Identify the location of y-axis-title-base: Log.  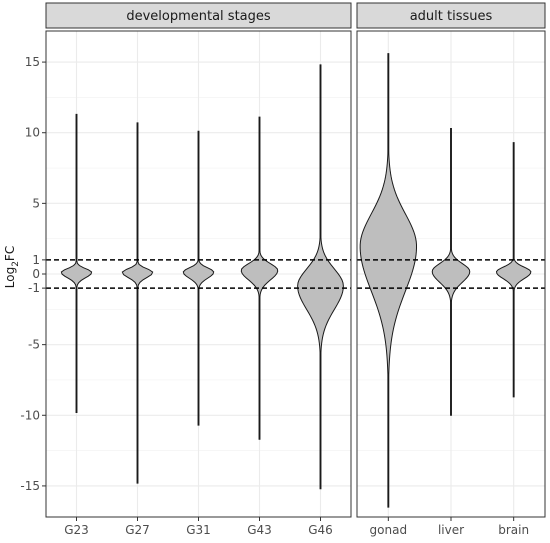
(10, 277).